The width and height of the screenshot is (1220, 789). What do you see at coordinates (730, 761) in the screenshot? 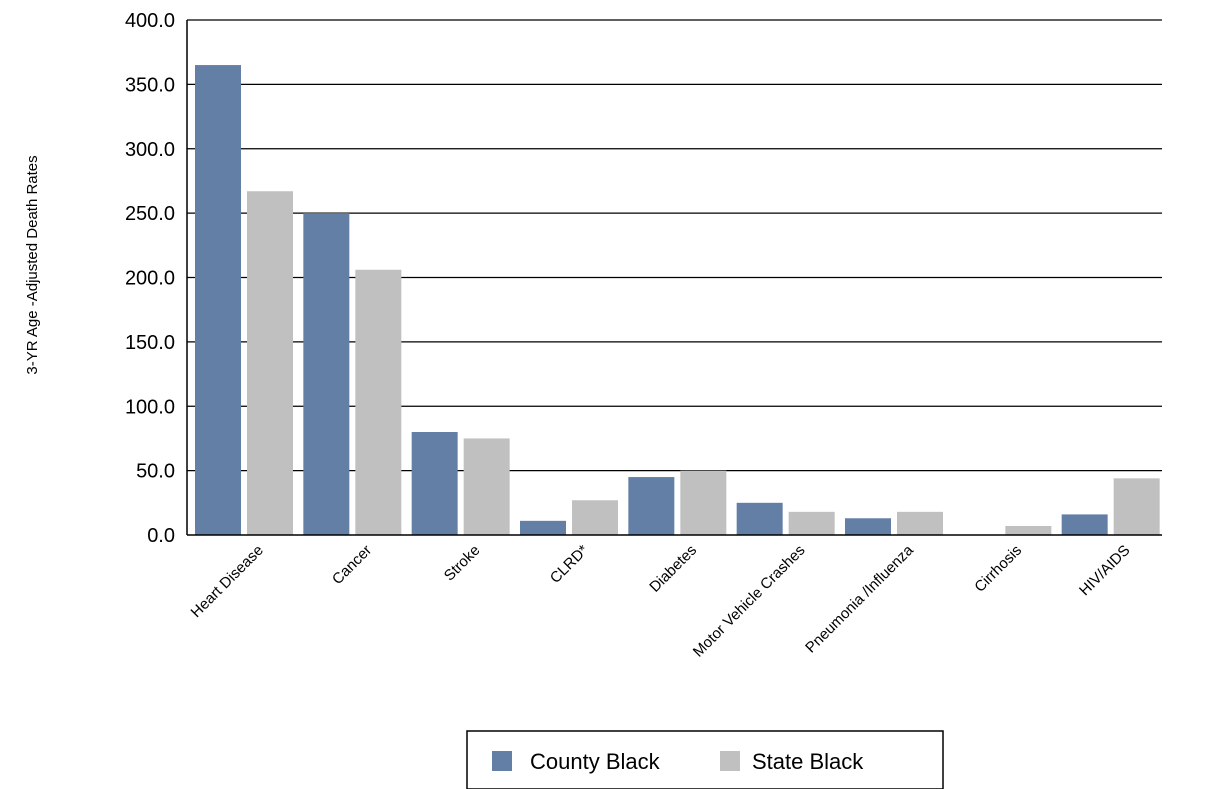
I see `legend-swatch-state-black` at bounding box center [730, 761].